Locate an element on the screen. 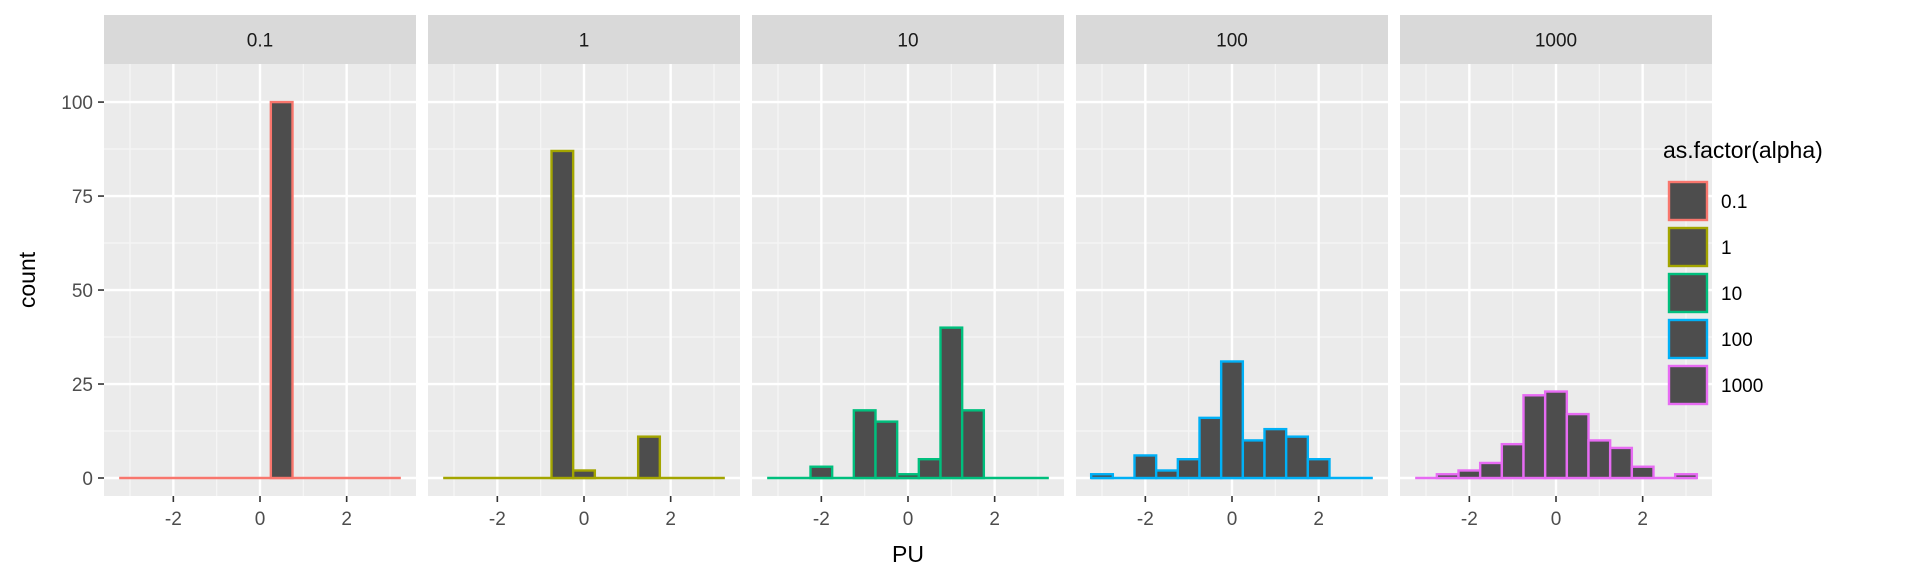  facet-10-x-tick-label: 2 is located at coordinates (994, 519).